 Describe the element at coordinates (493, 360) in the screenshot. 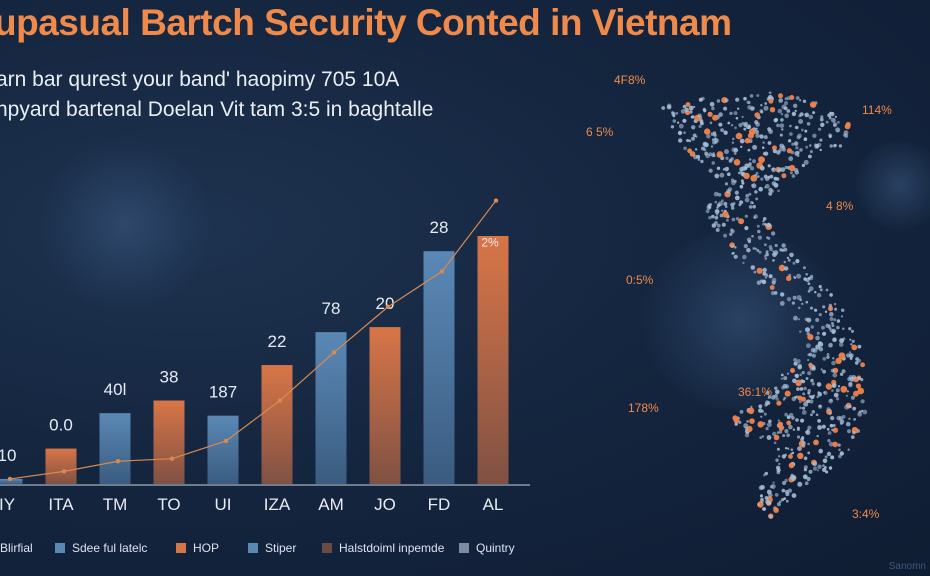

I see `bar-al` at that location.